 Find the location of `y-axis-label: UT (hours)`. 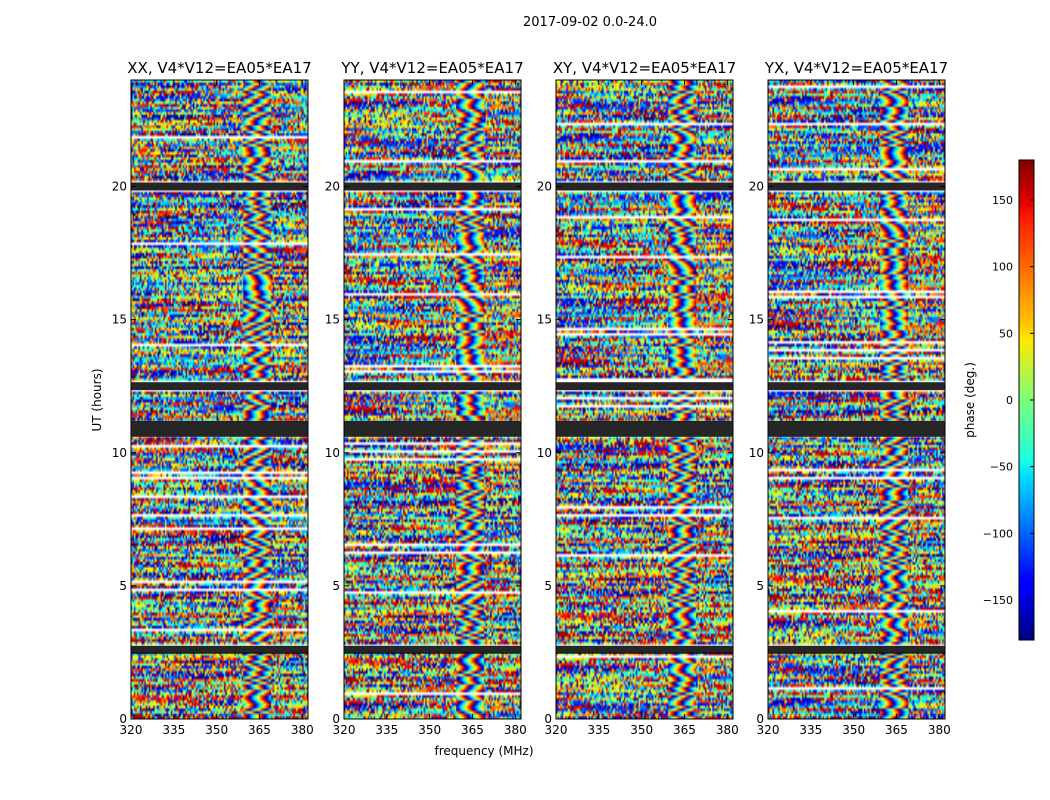

y-axis-label: UT (hours) is located at coordinates (97, 399).